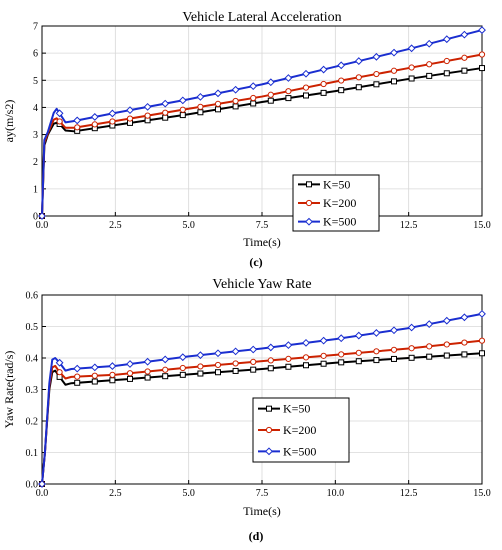  Describe the element at coordinates (32, 485) in the screenshot. I see `y-tick-label: 0.0` at that location.